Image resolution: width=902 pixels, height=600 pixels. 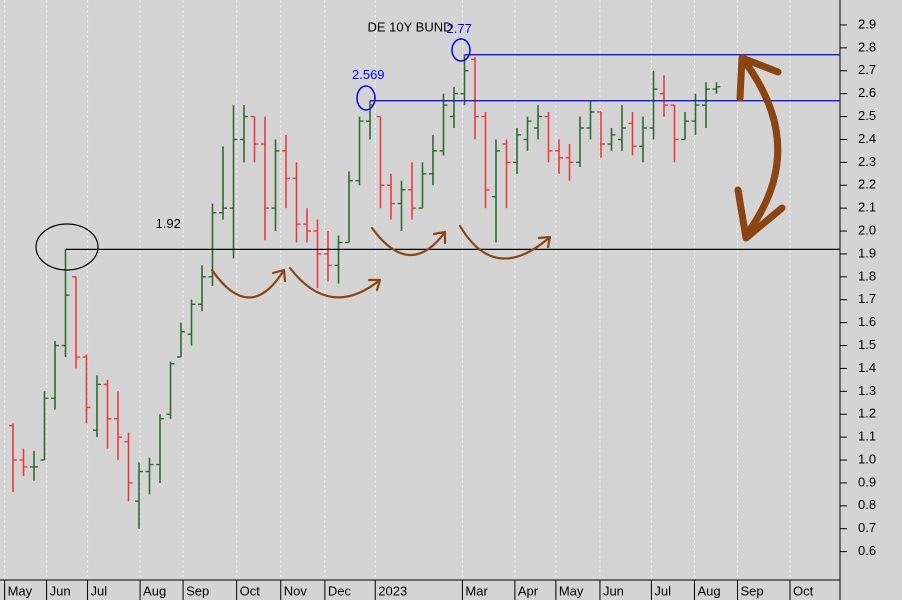 What do you see at coordinates (476, 590) in the screenshot?
I see `x-tick-label: Mar` at bounding box center [476, 590].